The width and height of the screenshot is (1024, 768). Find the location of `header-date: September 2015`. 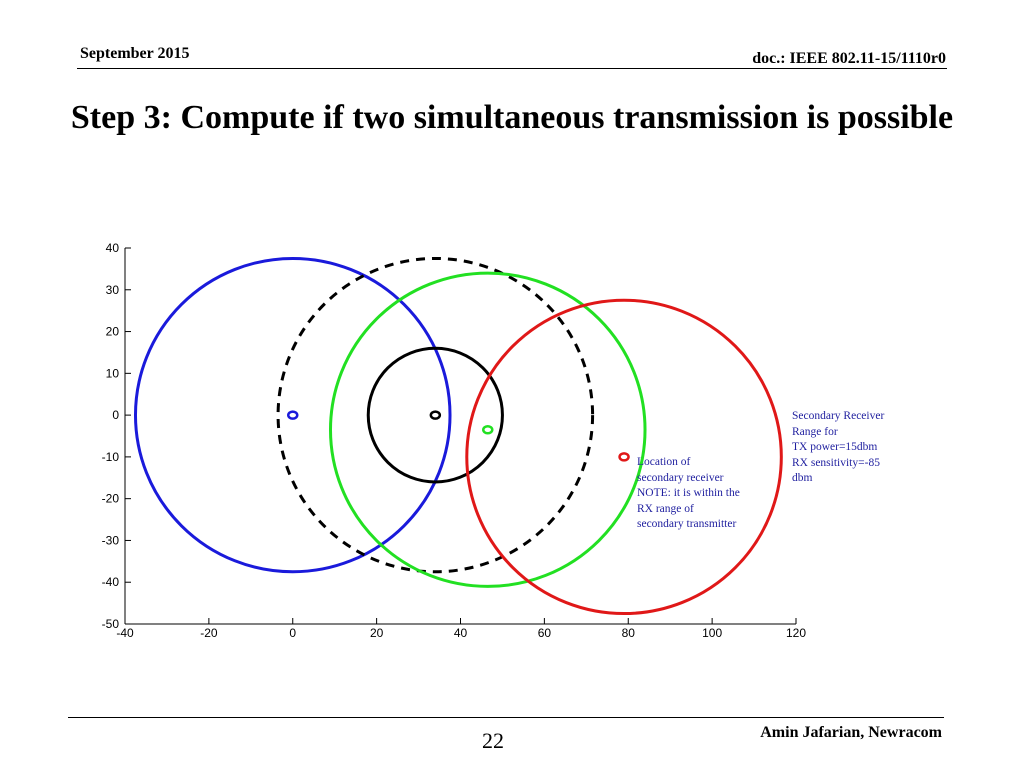

header-date: September 2015 is located at coordinates (135, 53).